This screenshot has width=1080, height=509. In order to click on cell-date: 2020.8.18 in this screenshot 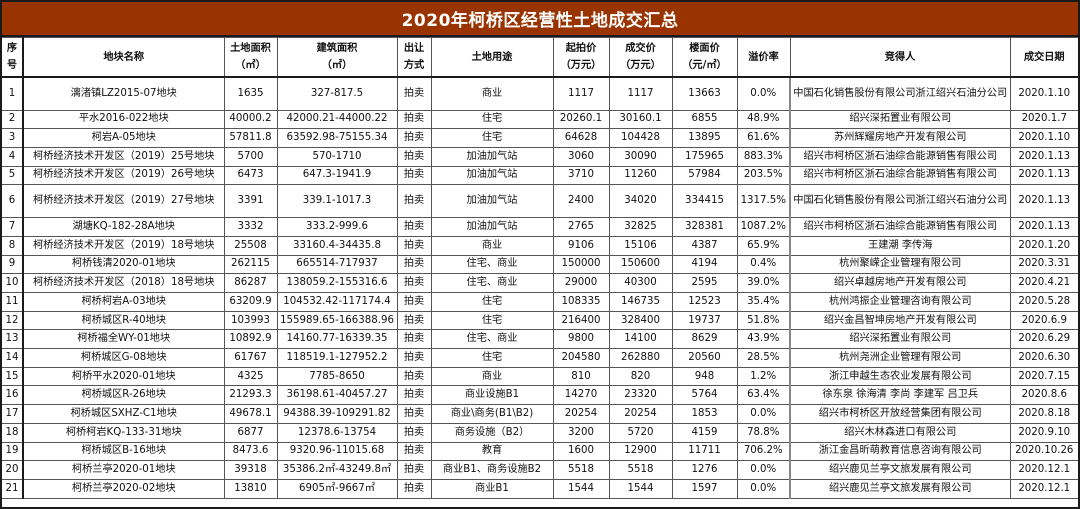, I will do `click(1043, 414)`.